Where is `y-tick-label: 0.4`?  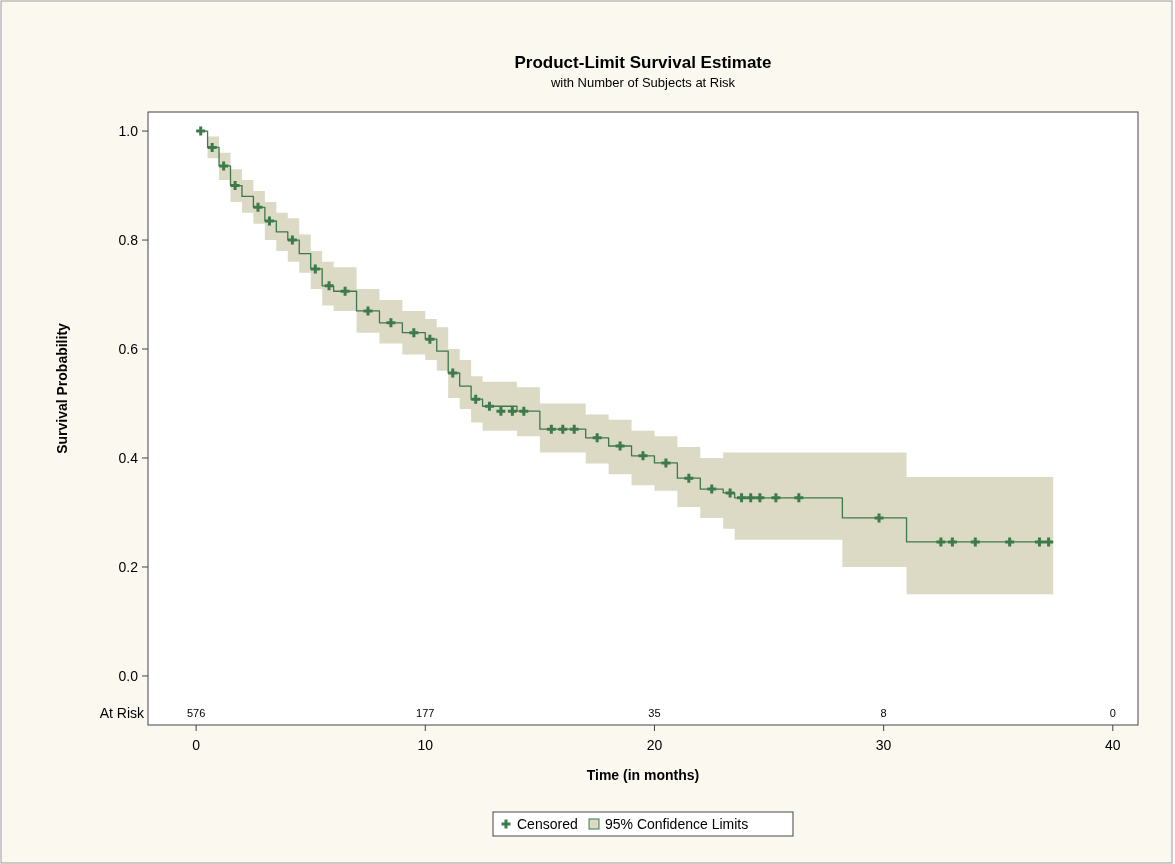
y-tick-label: 0.4 is located at coordinates (128, 458).